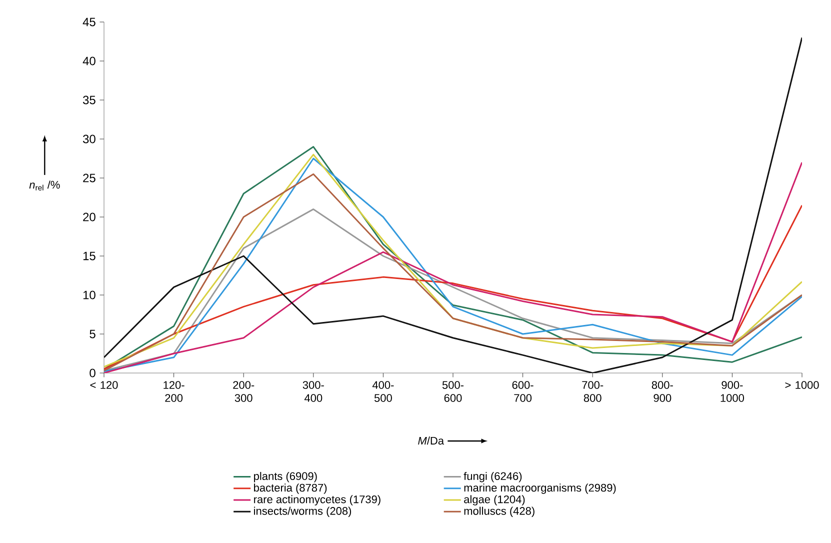 The width and height of the screenshot is (831, 543). What do you see at coordinates (89, 217) in the screenshot?
I see `y-tick-label: 20` at bounding box center [89, 217].